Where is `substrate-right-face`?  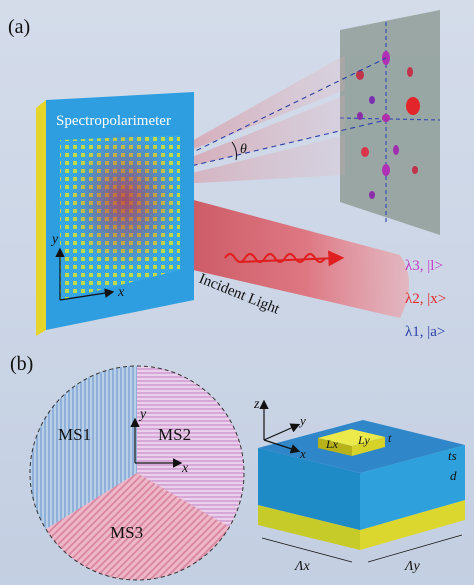
substrate-right-face is located at coordinates (412, 525).